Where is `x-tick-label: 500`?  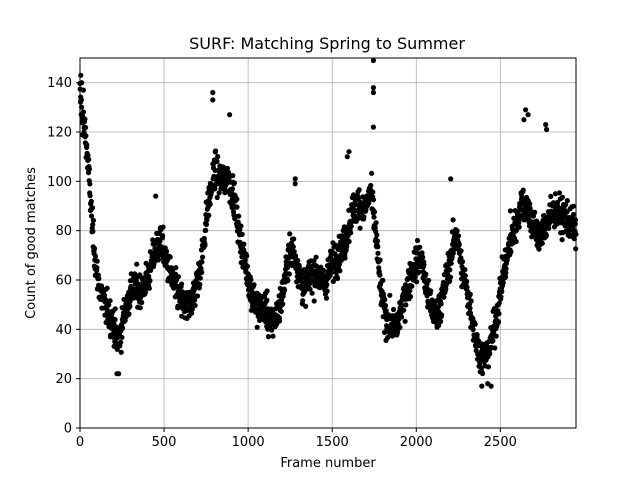
x-tick-label: 500 is located at coordinates (164, 442).